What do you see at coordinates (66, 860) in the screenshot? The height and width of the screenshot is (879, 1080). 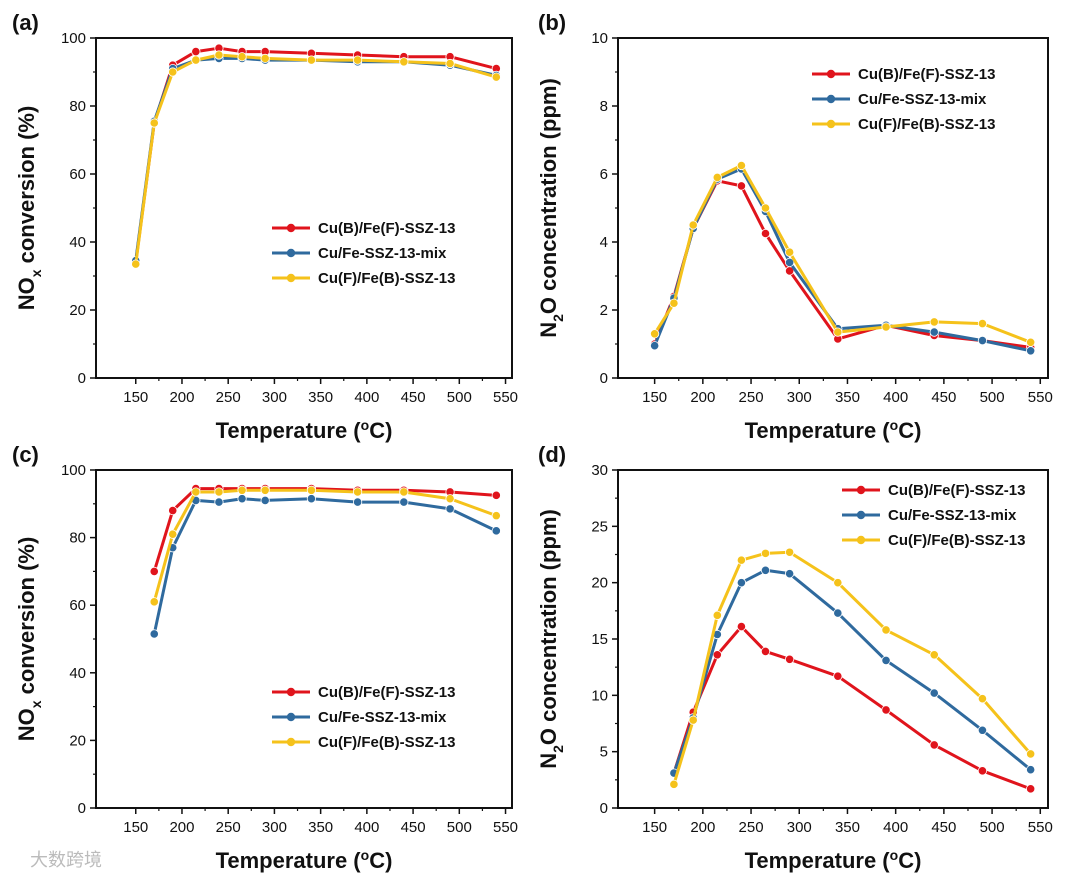 I see `watermark: 大数跨境` at bounding box center [66, 860].